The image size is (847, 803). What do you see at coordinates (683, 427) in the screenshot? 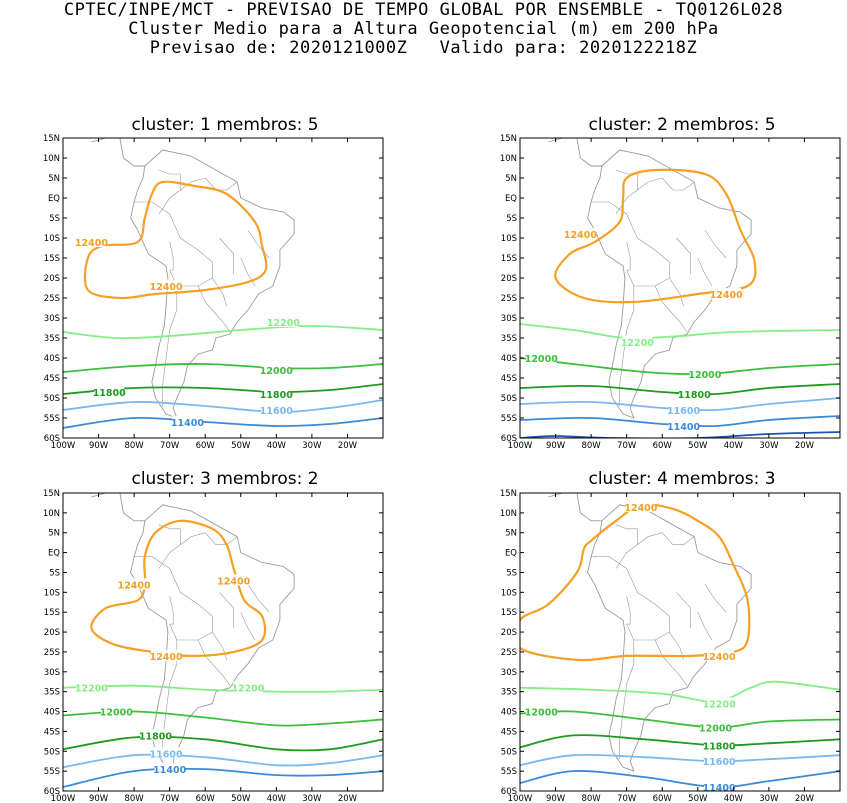
I see `contour-label-11400: 11400` at bounding box center [683, 427].